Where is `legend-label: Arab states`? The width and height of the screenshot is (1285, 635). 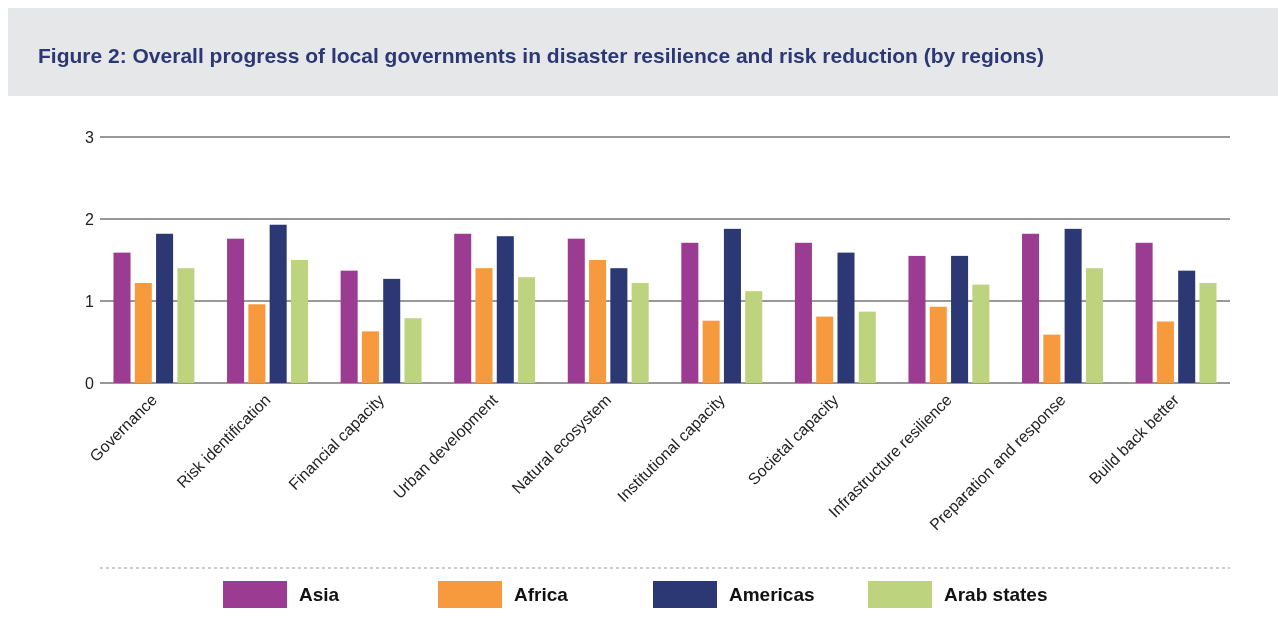
legend-label: Arab states is located at coordinates (996, 594).